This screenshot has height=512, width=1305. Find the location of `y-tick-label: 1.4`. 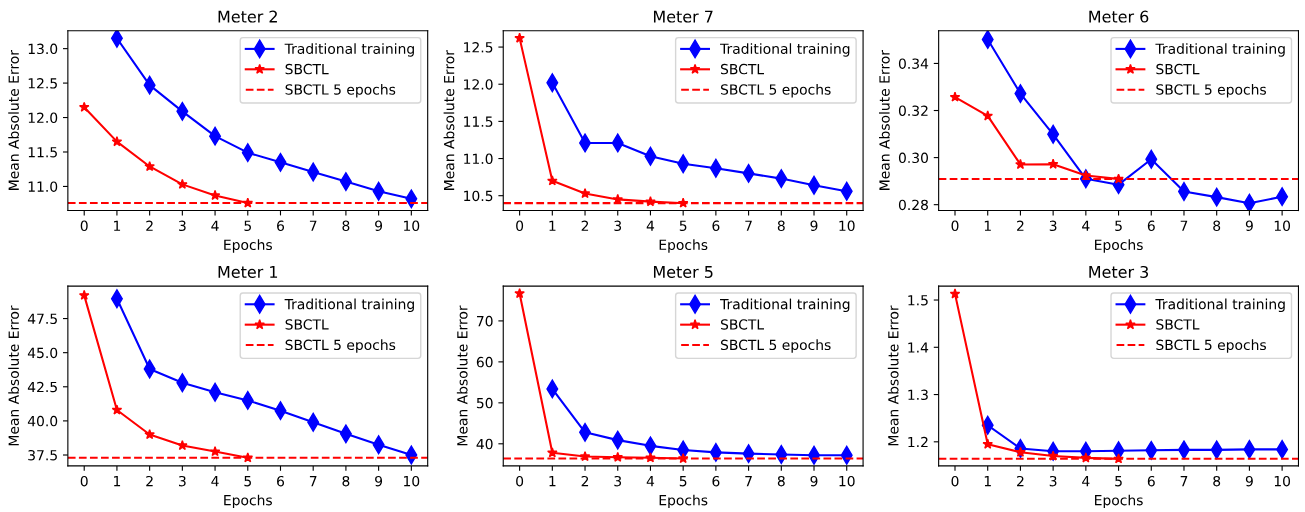

y-tick-label: 1.4 is located at coordinates (918, 347).